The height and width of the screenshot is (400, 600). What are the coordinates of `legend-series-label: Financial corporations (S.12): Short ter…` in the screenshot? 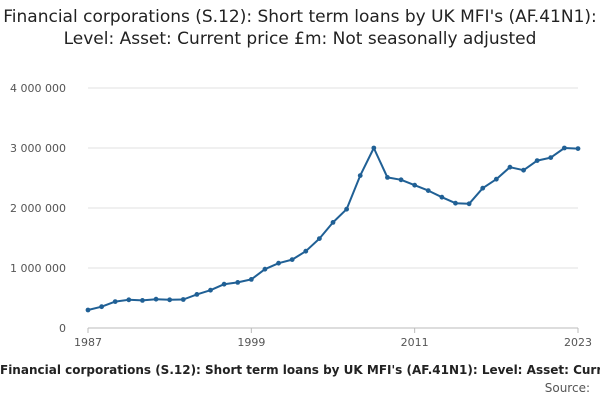 It's located at (300, 370).